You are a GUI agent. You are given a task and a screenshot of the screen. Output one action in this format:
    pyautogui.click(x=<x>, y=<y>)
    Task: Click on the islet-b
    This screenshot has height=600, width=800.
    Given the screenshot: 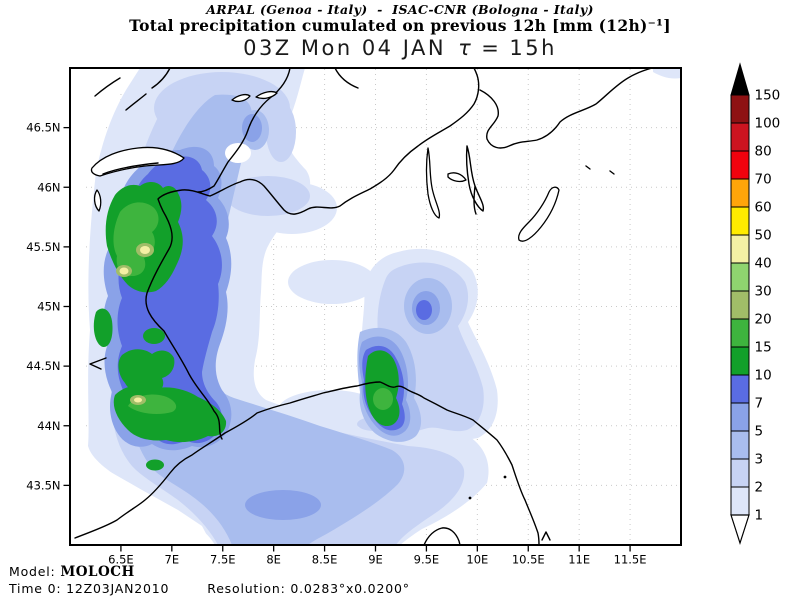 What is the action you would take?
    pyautogui.click(x=612, y=172)
    